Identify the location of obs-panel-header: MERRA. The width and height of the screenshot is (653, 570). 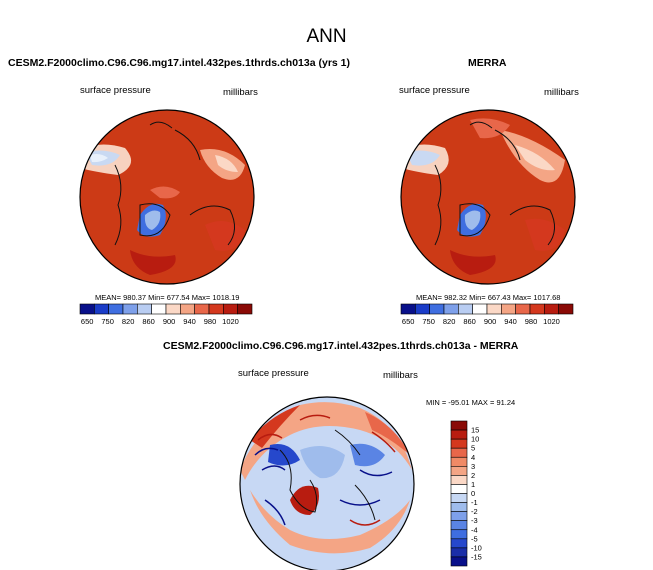
(487, 63).